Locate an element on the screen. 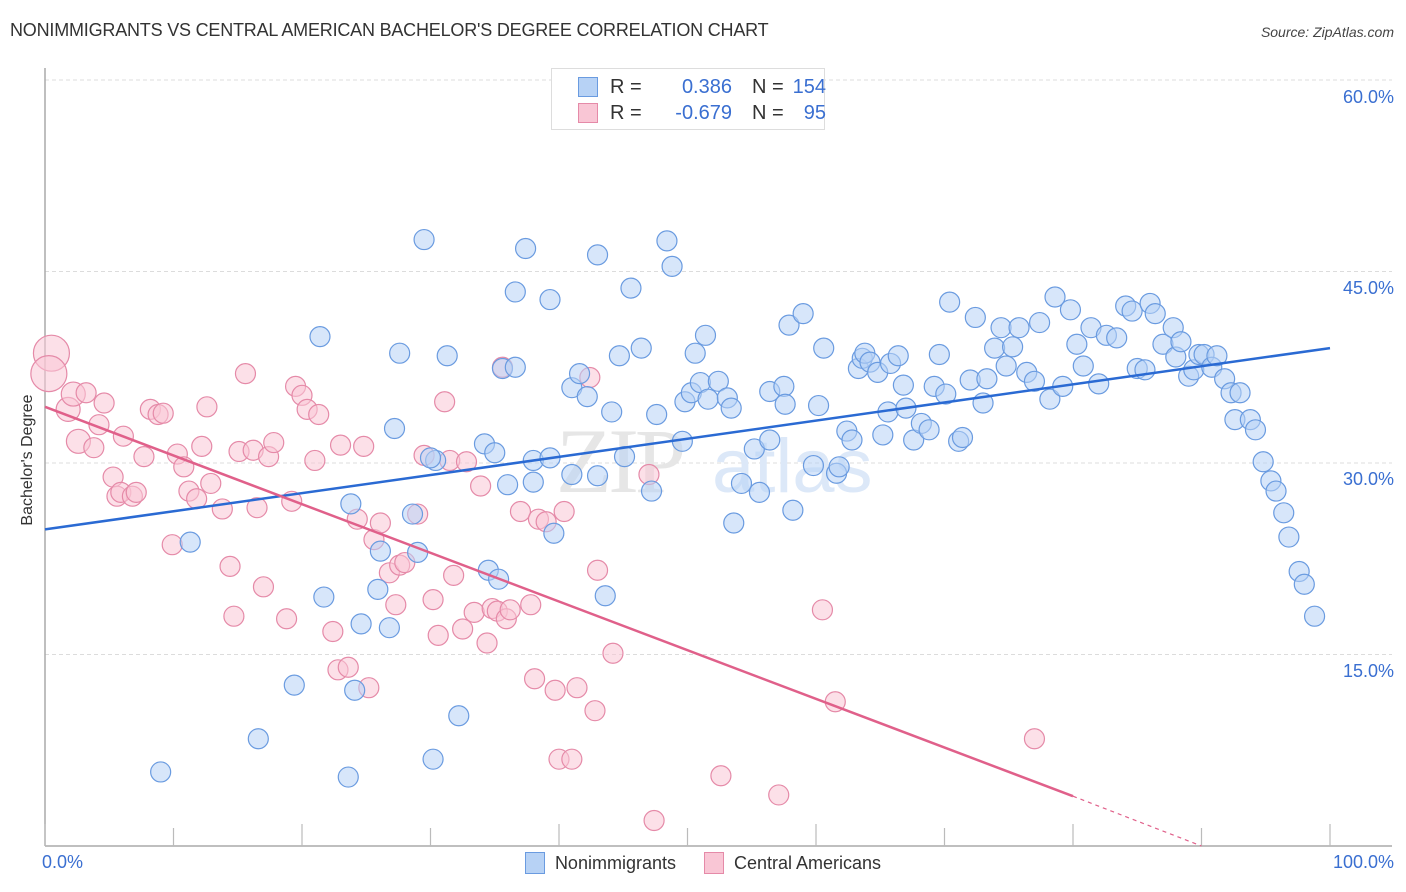 Image resolution: width=1406 pixels, height=892 pixels. stats-box: R = 0.386 N = 154 R = -0.679 N = 95 is located at coordinates (688, 99).